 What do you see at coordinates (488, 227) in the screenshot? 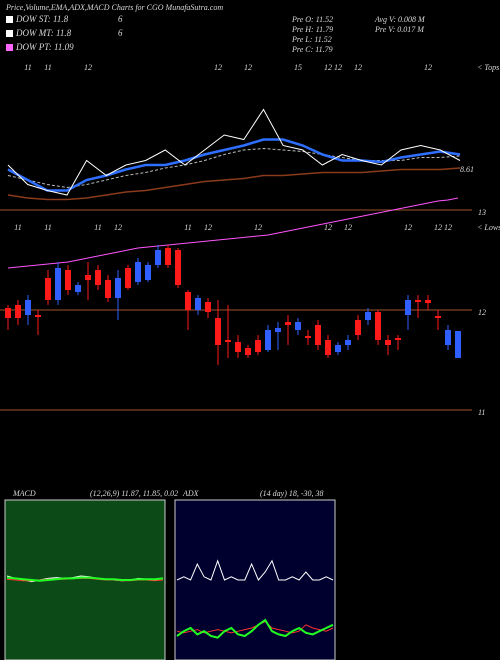
I see `lows-label: < Lows` at bounding box center [488, 227].